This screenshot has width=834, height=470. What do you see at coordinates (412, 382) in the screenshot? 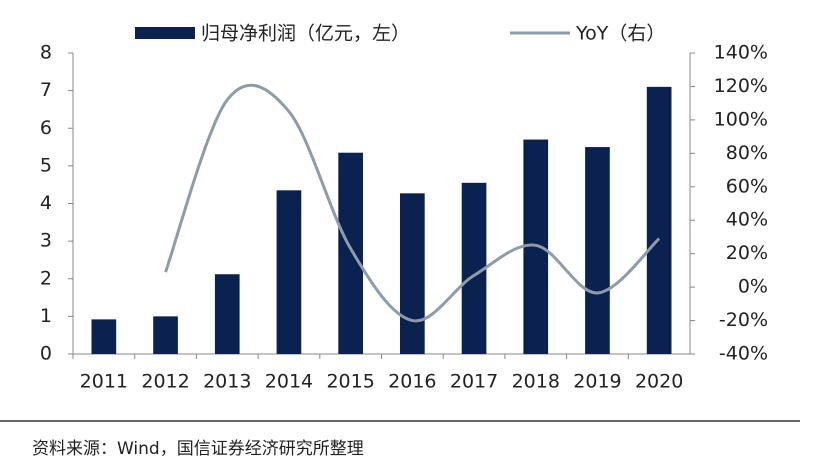
I see `x-tick-label: 2016` at bounding box center [412, 382].